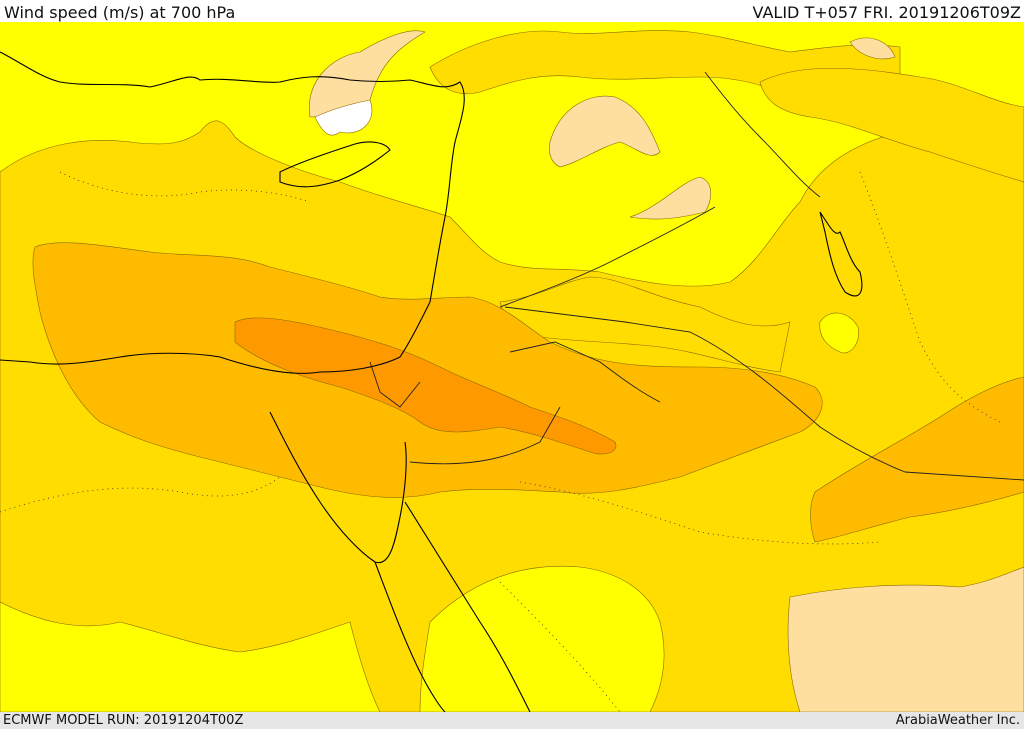 The height and width of the screenshot is (729, 1024). I want to click on peach-zone-northeast, so click(872, 48).